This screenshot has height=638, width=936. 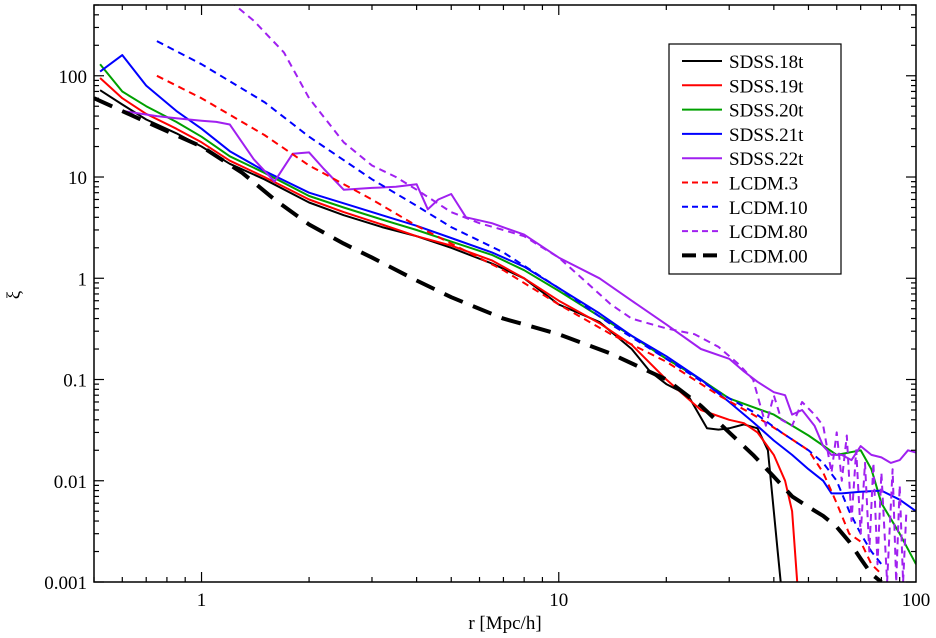 What do you see at coordinates (504, 623) in the screenshot?
I see `x-axis-title: r [Mpc/h]` at bounding box center [504, 623].